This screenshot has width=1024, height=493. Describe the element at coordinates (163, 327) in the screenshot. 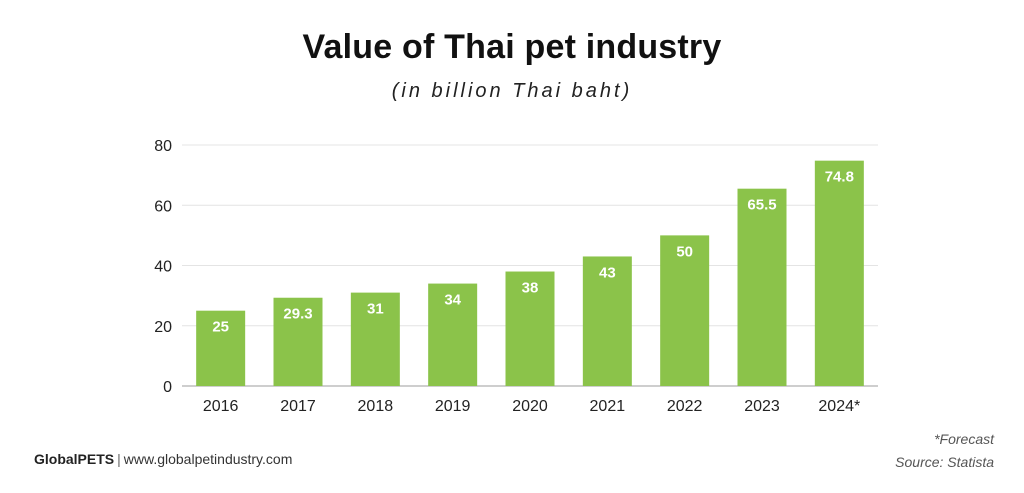

I see `y-tick-label: 20` at that location.